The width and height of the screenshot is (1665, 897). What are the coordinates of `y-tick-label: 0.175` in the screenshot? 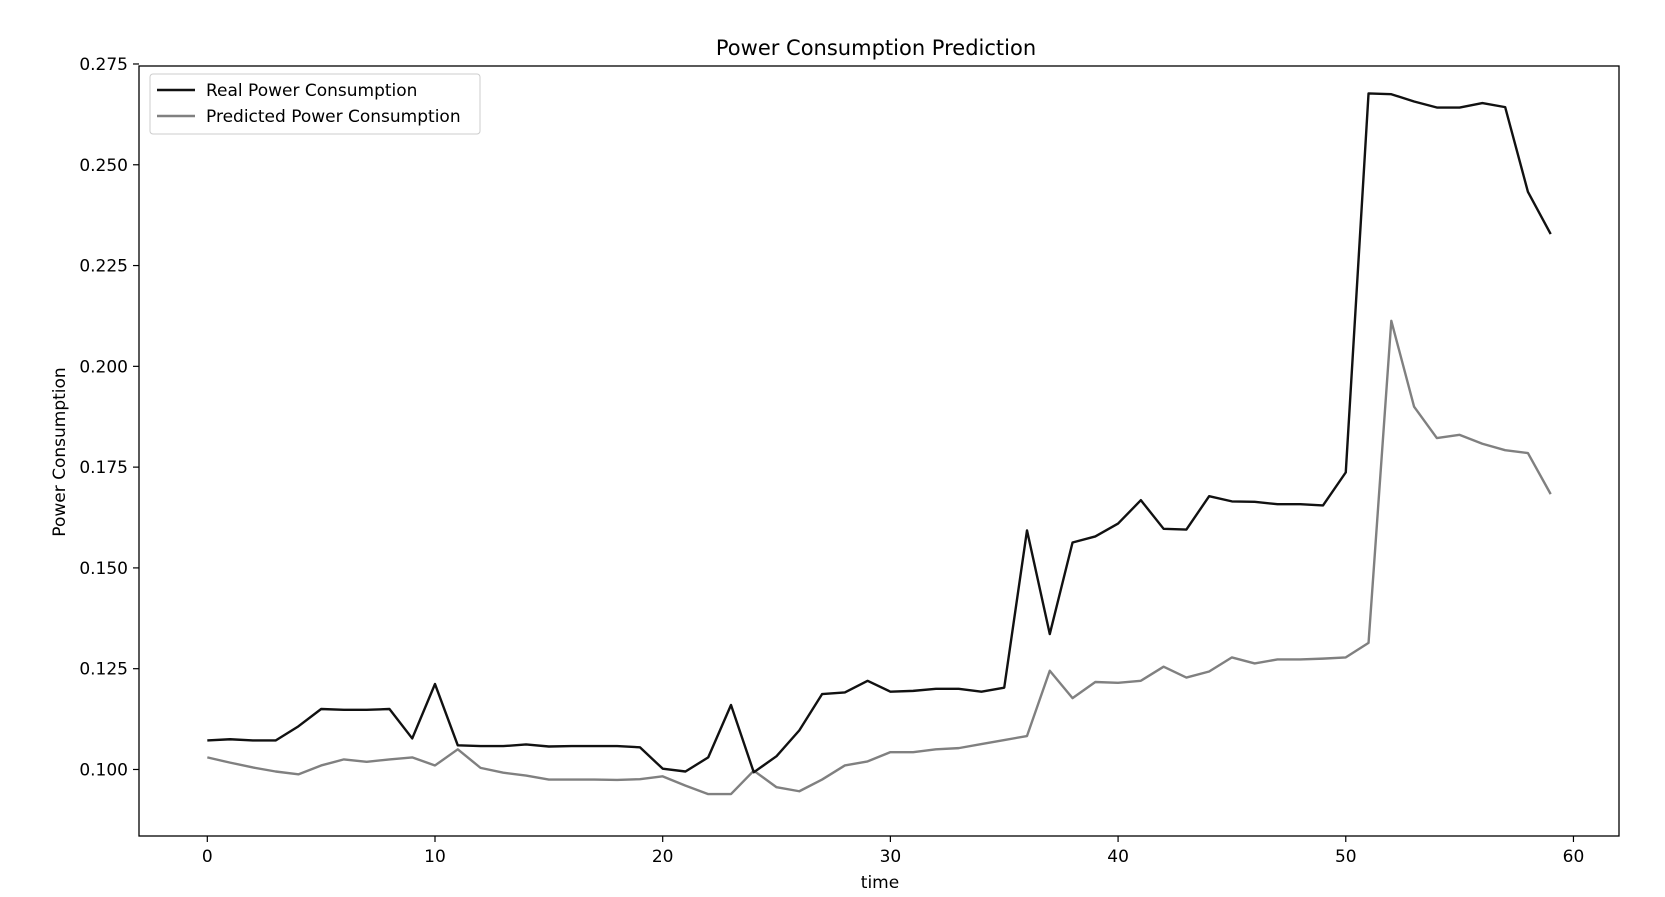 It's located at (103, 468).